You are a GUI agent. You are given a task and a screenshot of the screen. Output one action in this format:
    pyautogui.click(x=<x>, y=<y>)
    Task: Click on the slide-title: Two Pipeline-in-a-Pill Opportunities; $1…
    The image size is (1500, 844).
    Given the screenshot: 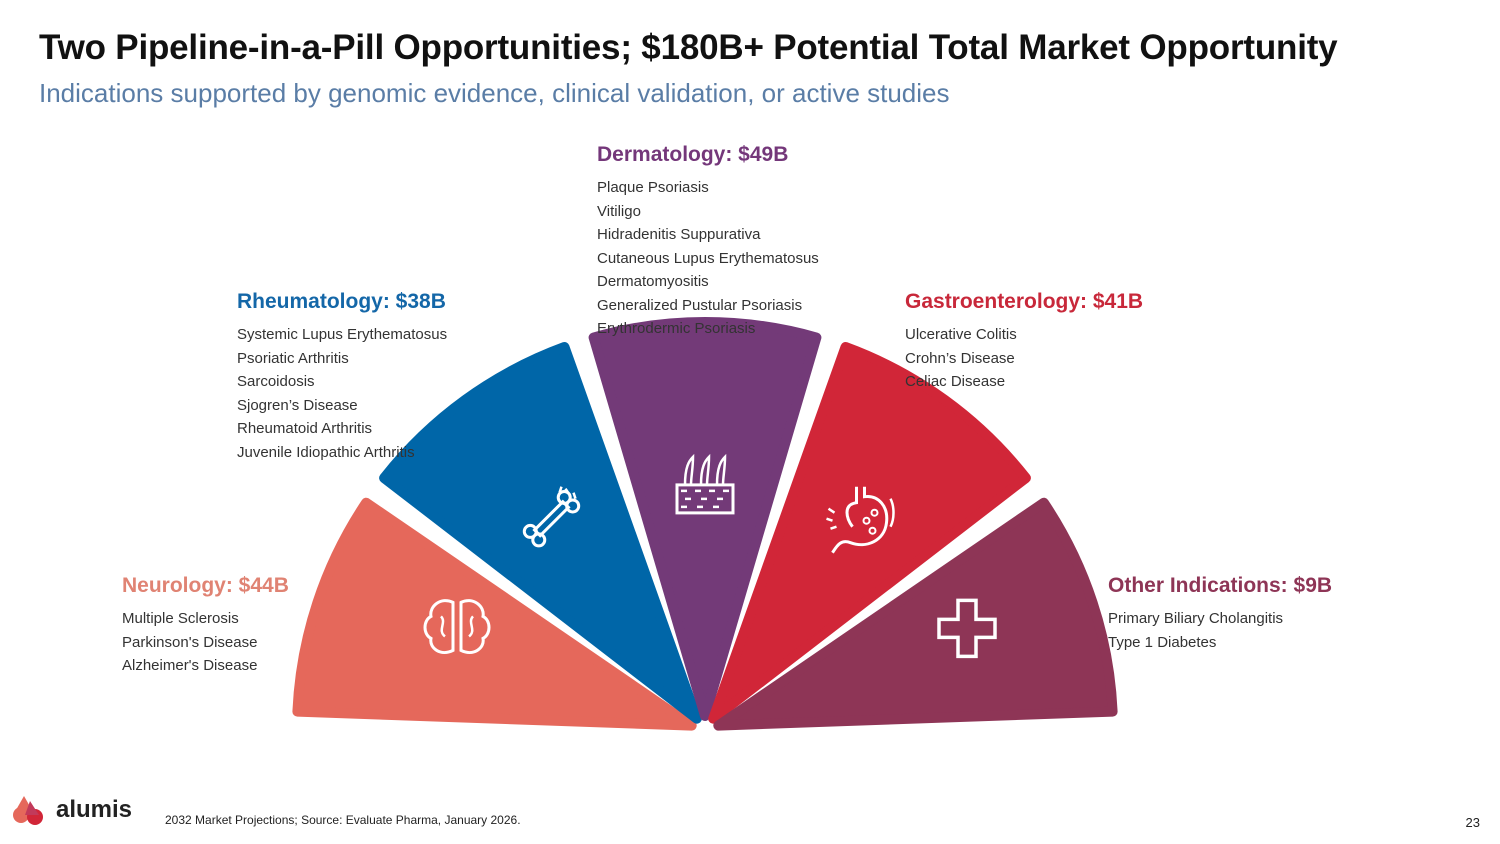 What is the action you would take?
    pyautogui.click(x=688, y=47)
    